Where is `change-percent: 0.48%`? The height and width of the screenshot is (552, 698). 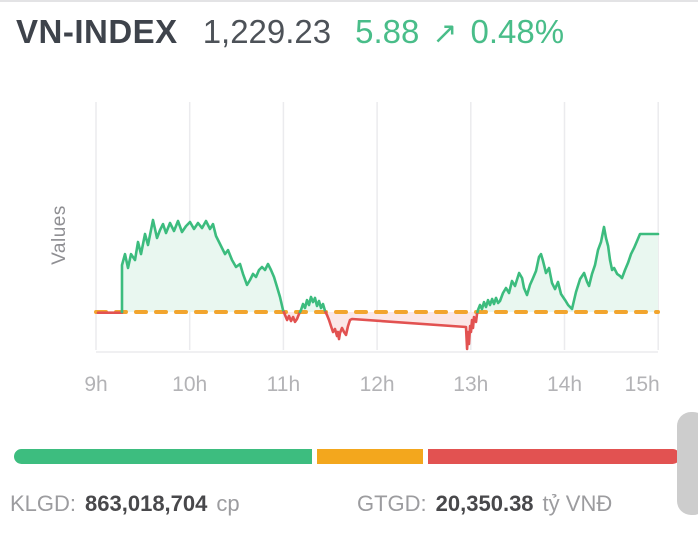
change-percent: 0.48% is located at coordinates (517, 31).